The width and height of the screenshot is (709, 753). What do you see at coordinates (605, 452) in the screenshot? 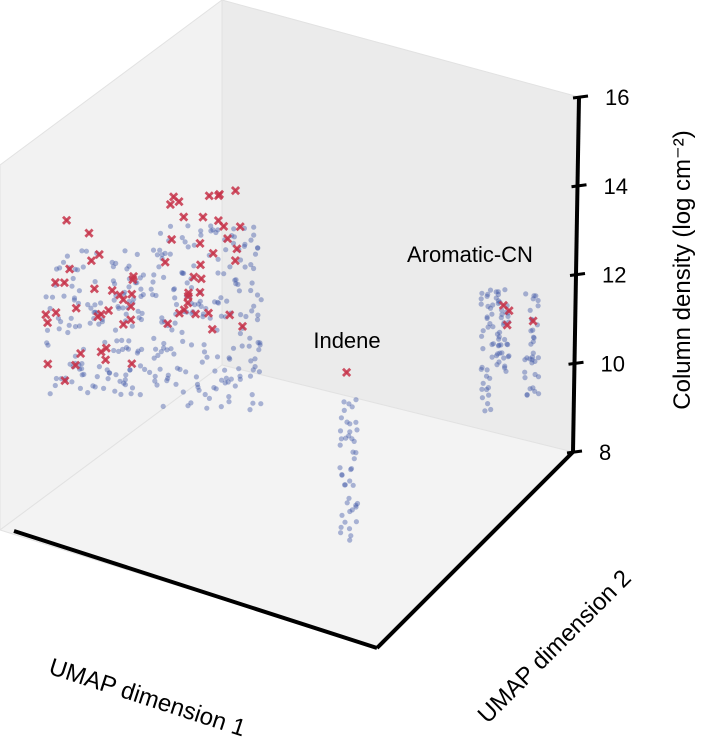
I see `z-tick-label: 8` at bounding box center [605, 452].